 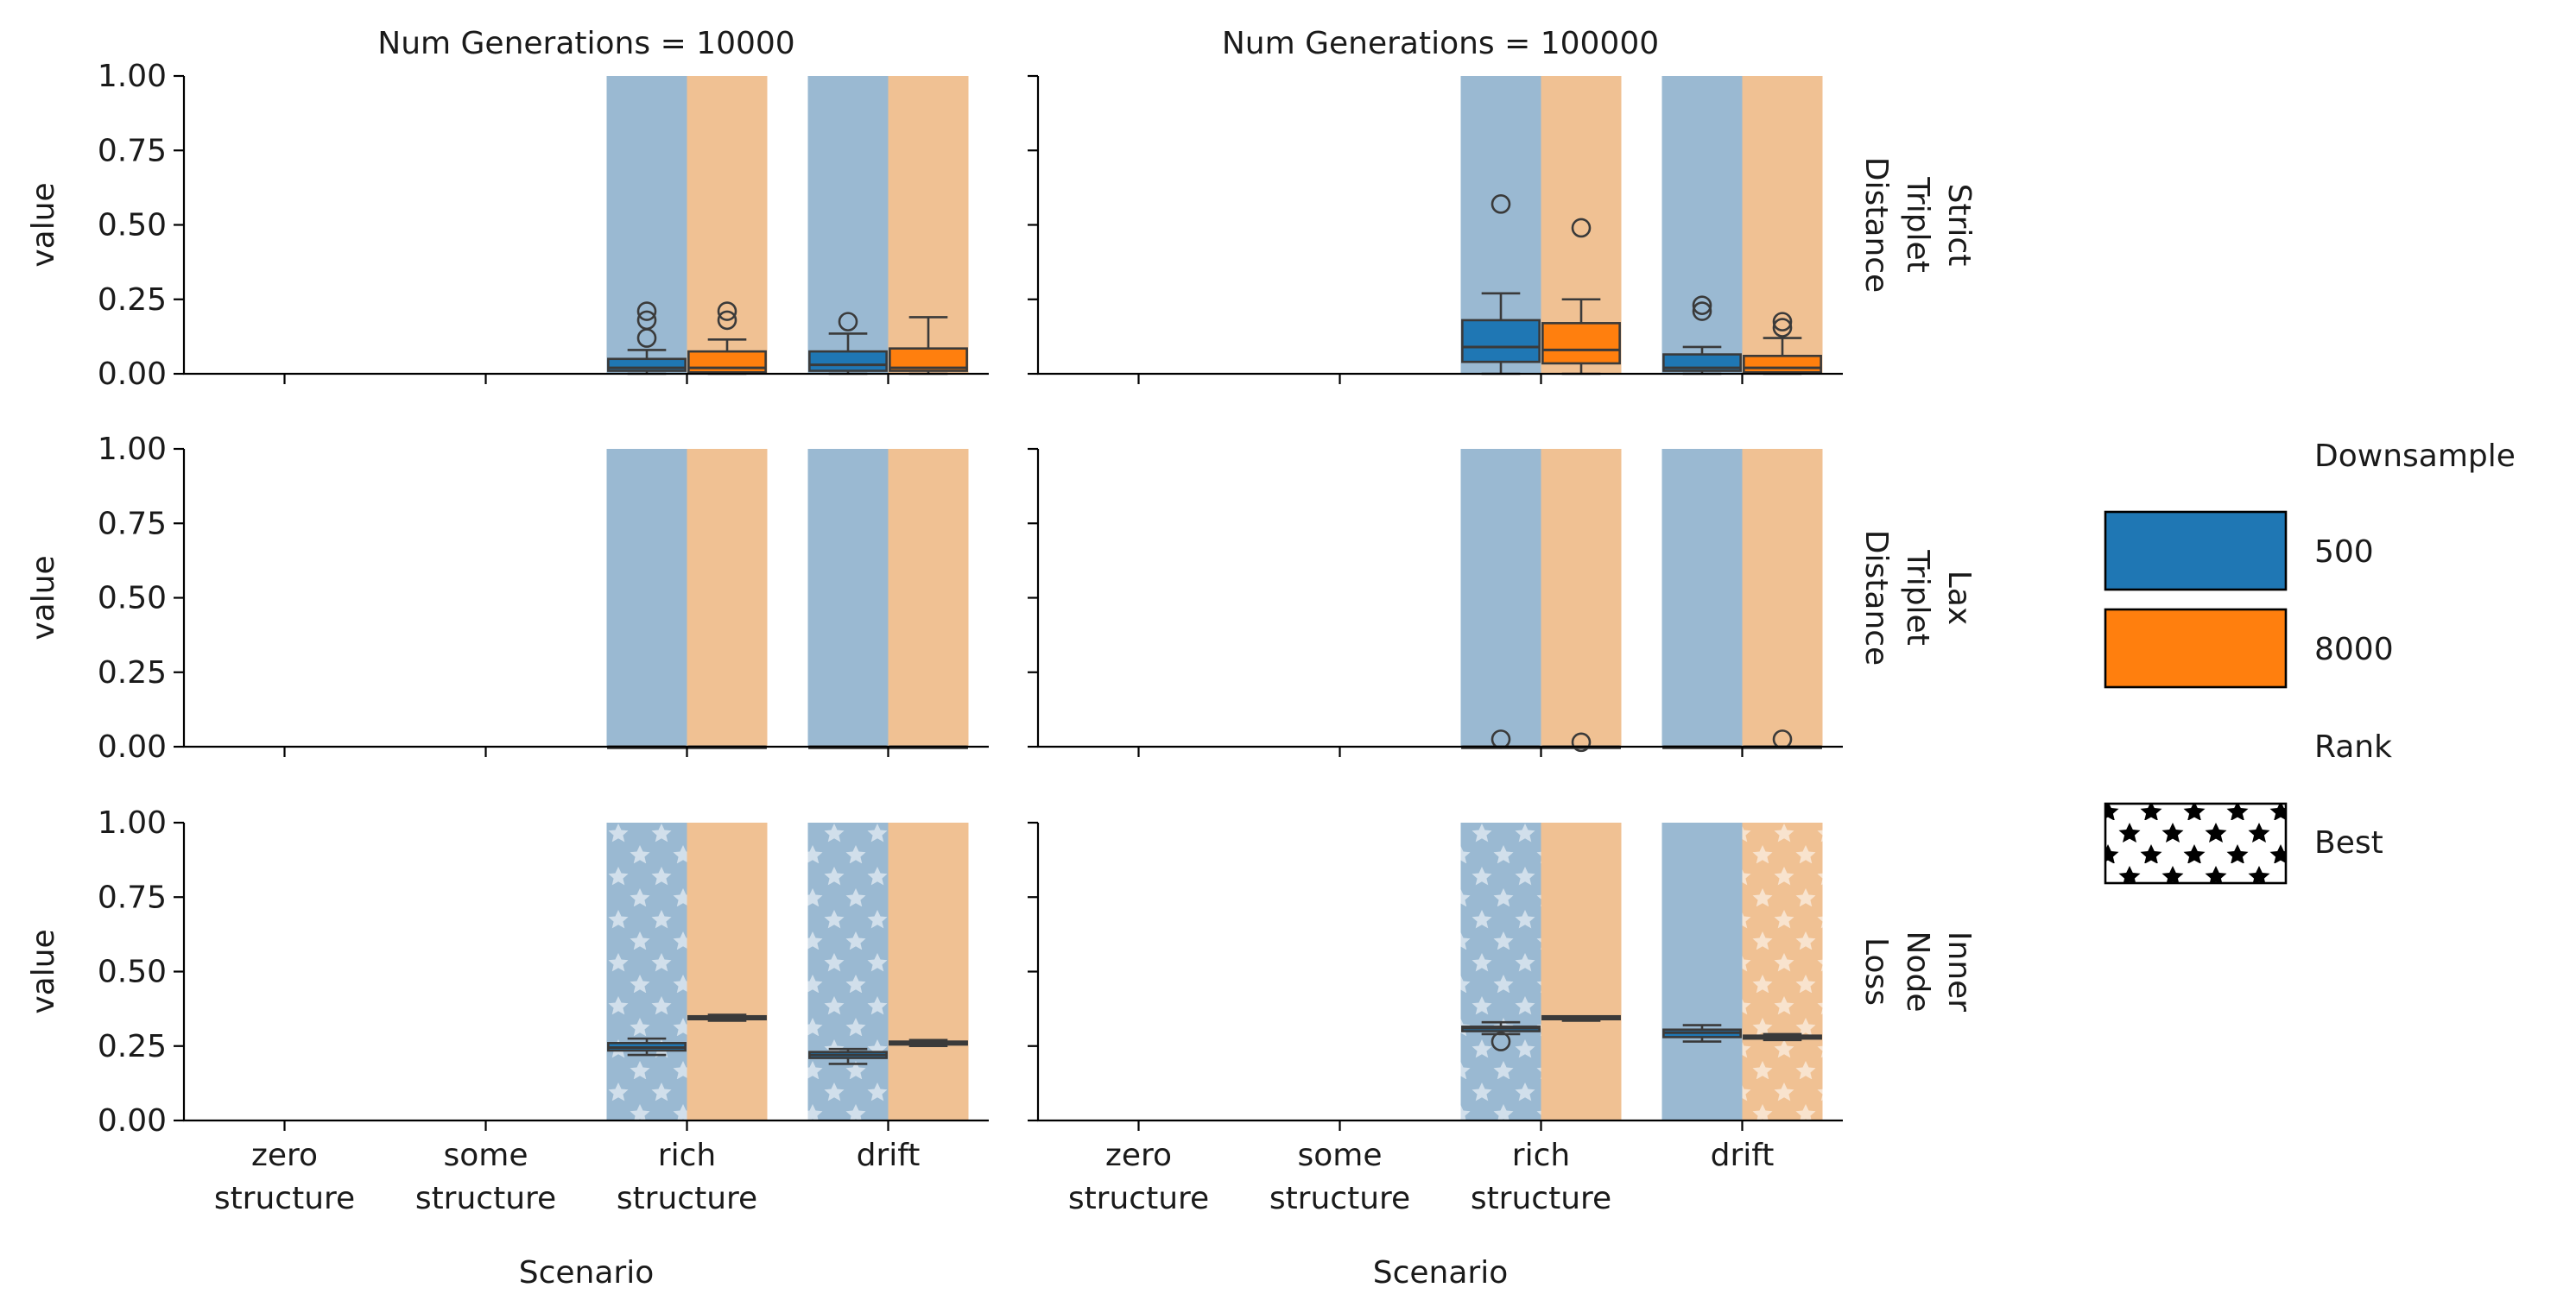 I want to click on row-title: Strict, so click(x=1959, y=226).